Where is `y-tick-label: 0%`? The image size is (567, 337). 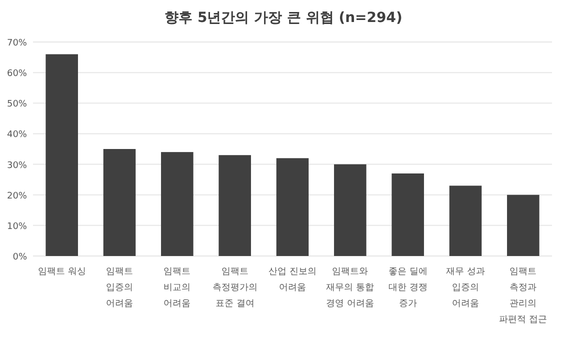
y-tick-label: 0% is located at coordinates (20, 257).